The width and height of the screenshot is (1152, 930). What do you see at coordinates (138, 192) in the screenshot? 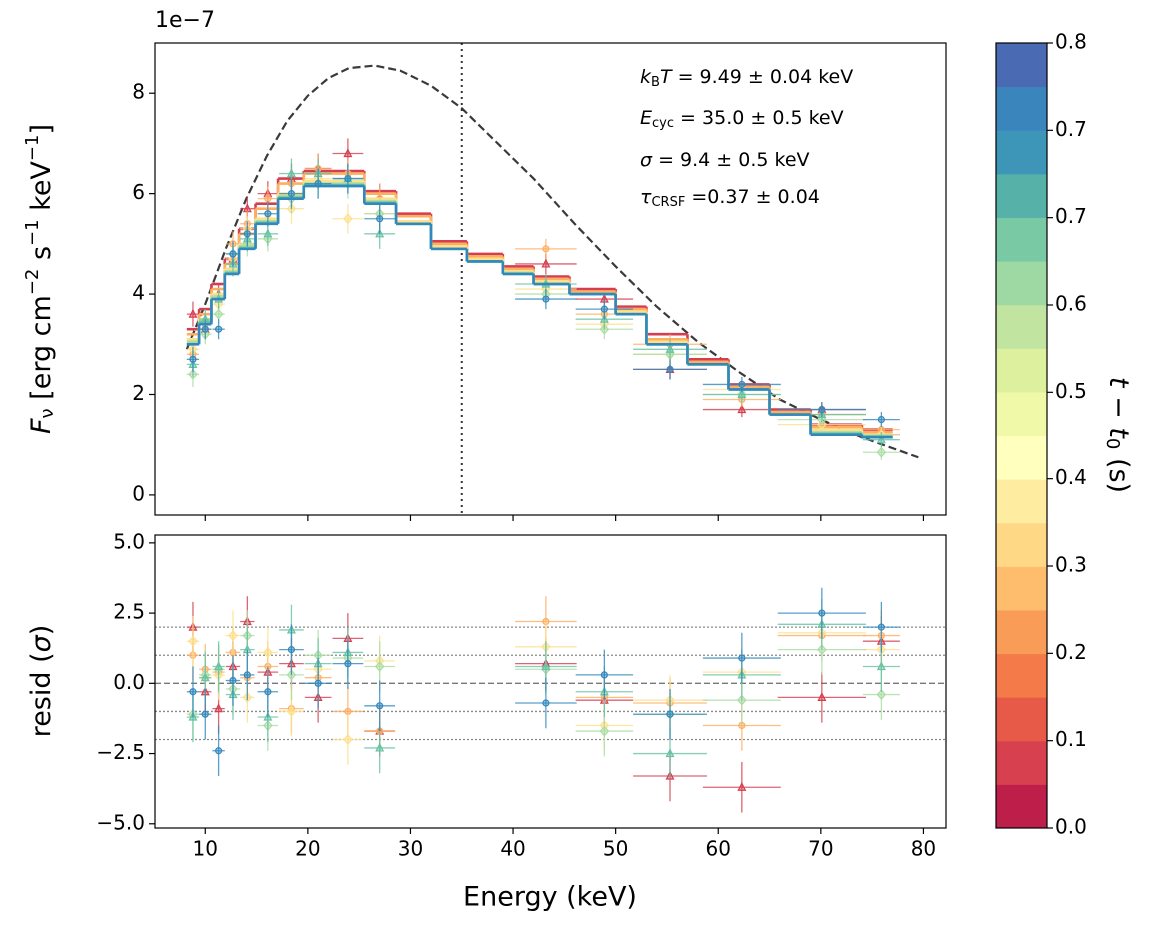
I see `y-tick-label: 6` at bounding box center [138, 192].